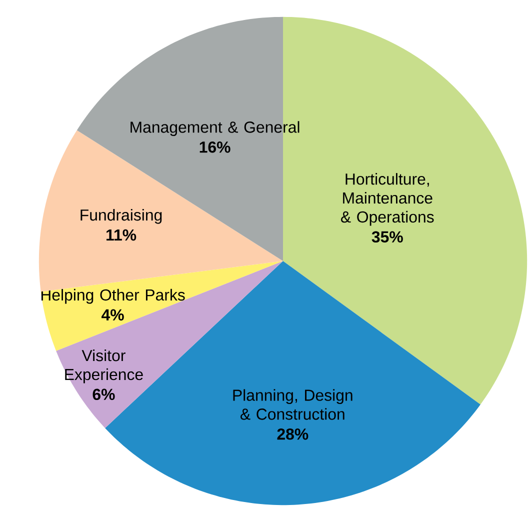  What do you see at coordinates (121, 216) in the screenshot?
I see `slice-label: Fundraising` at bounding box center [121, 216].